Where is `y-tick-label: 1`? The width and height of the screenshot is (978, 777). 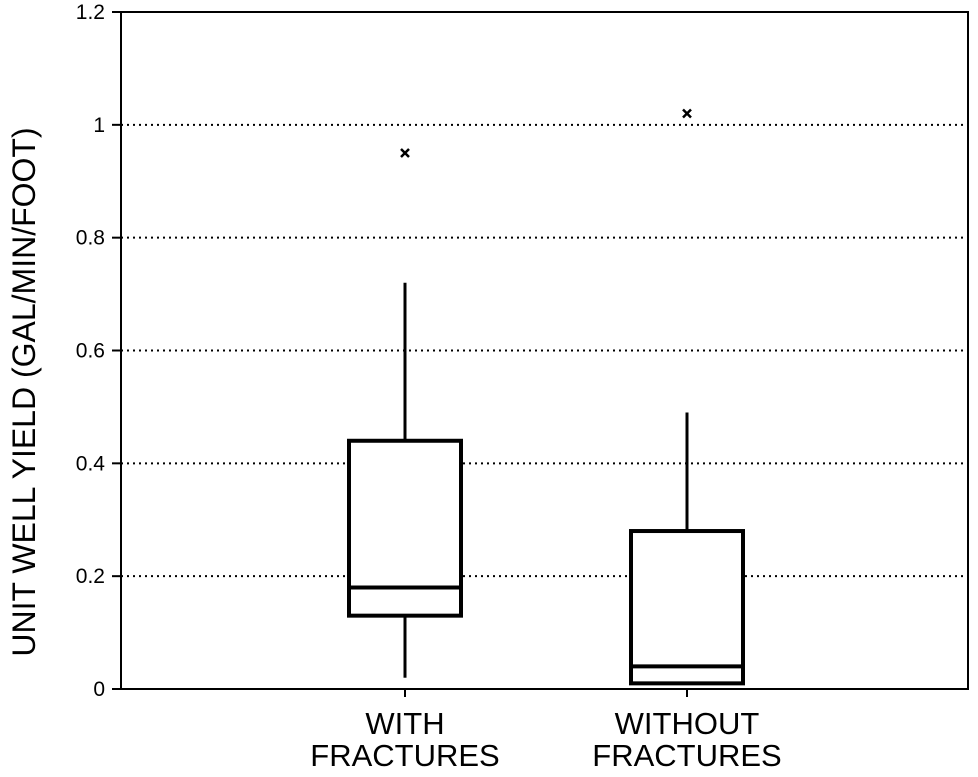
y-tick-label: 1 is located at coordinates (99, 125).